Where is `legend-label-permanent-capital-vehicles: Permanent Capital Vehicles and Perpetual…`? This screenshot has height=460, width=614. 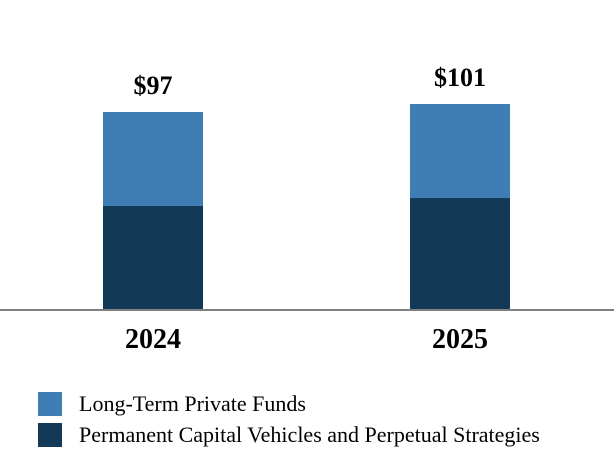
legend-label-permanent-capital-vehicles: Permanent Capital Vehicles and Perpetual… is located at coordinates (309, 434).